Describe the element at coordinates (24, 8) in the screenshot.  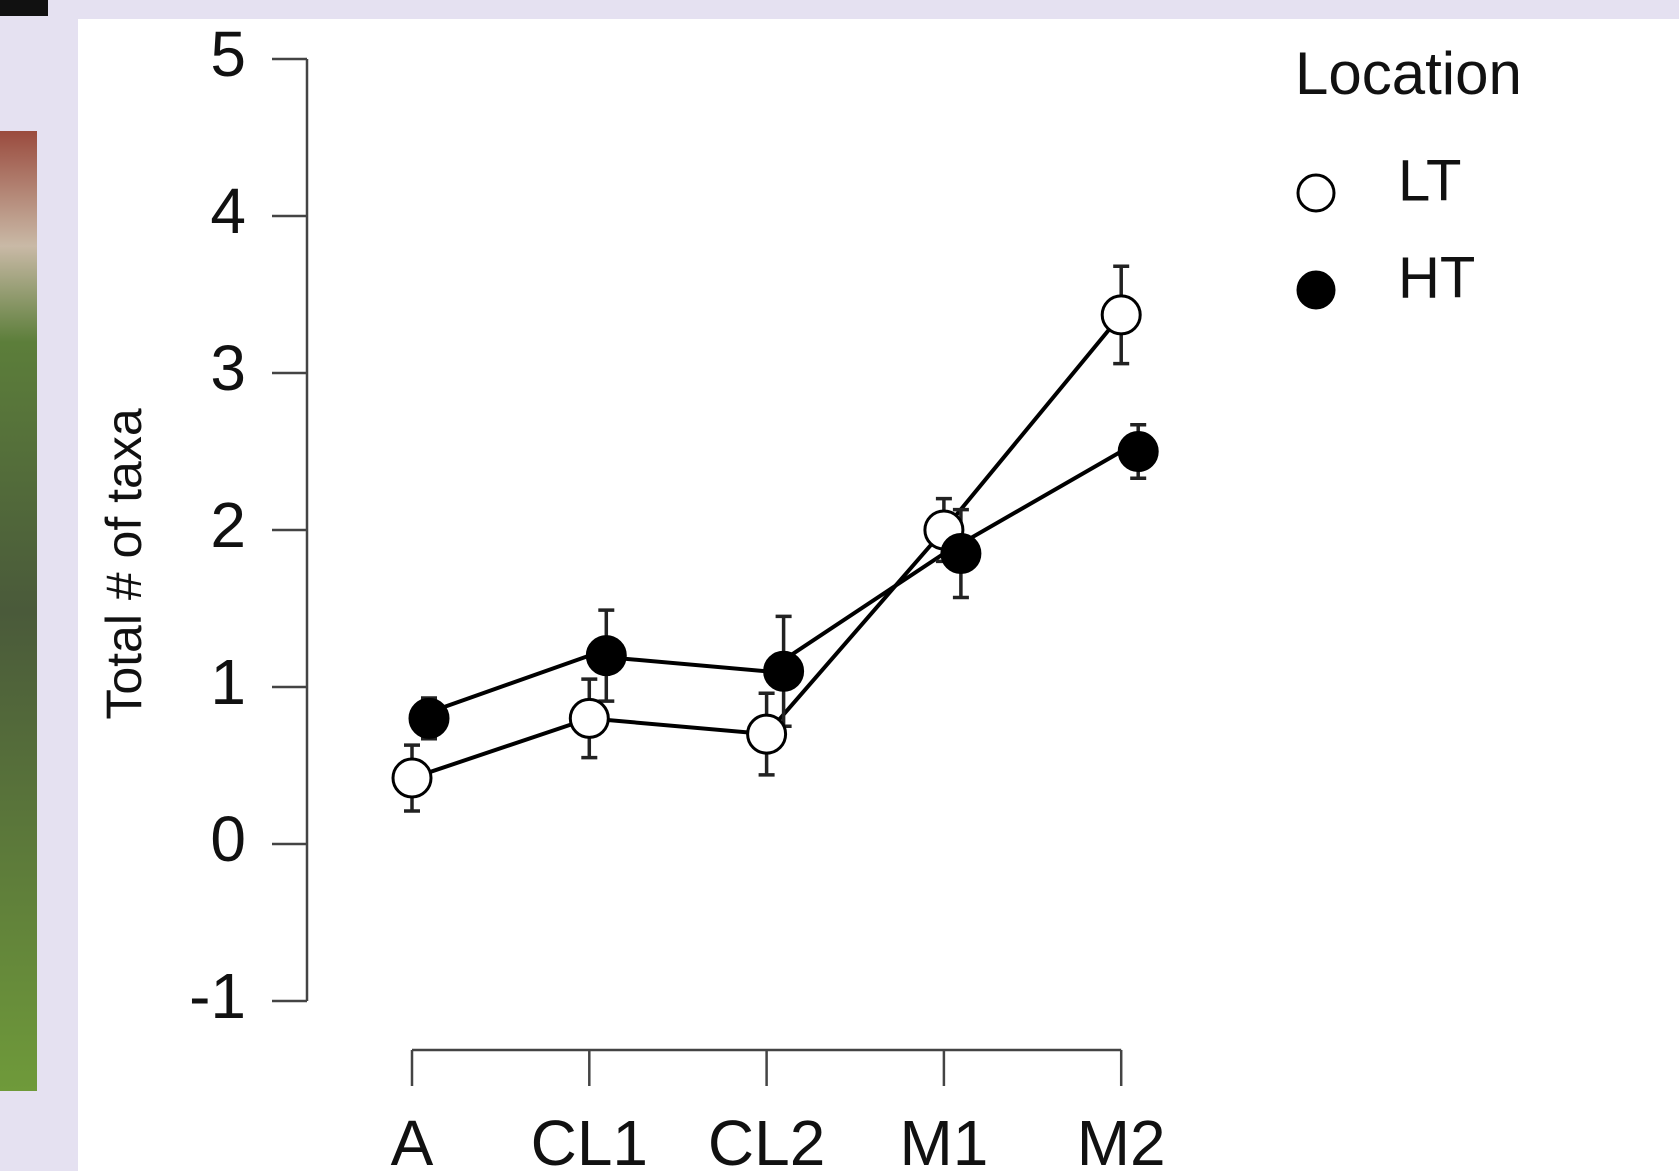
I see `corner-icon` at that location.